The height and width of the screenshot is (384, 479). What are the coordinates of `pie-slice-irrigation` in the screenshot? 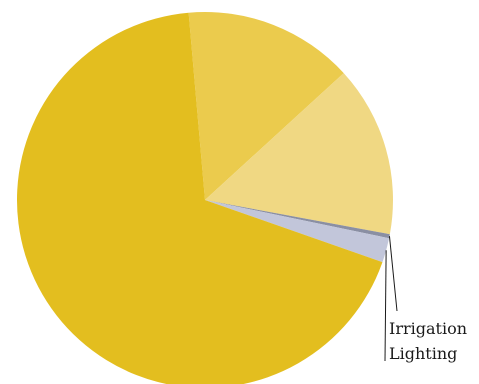 It's located at (297, 219).